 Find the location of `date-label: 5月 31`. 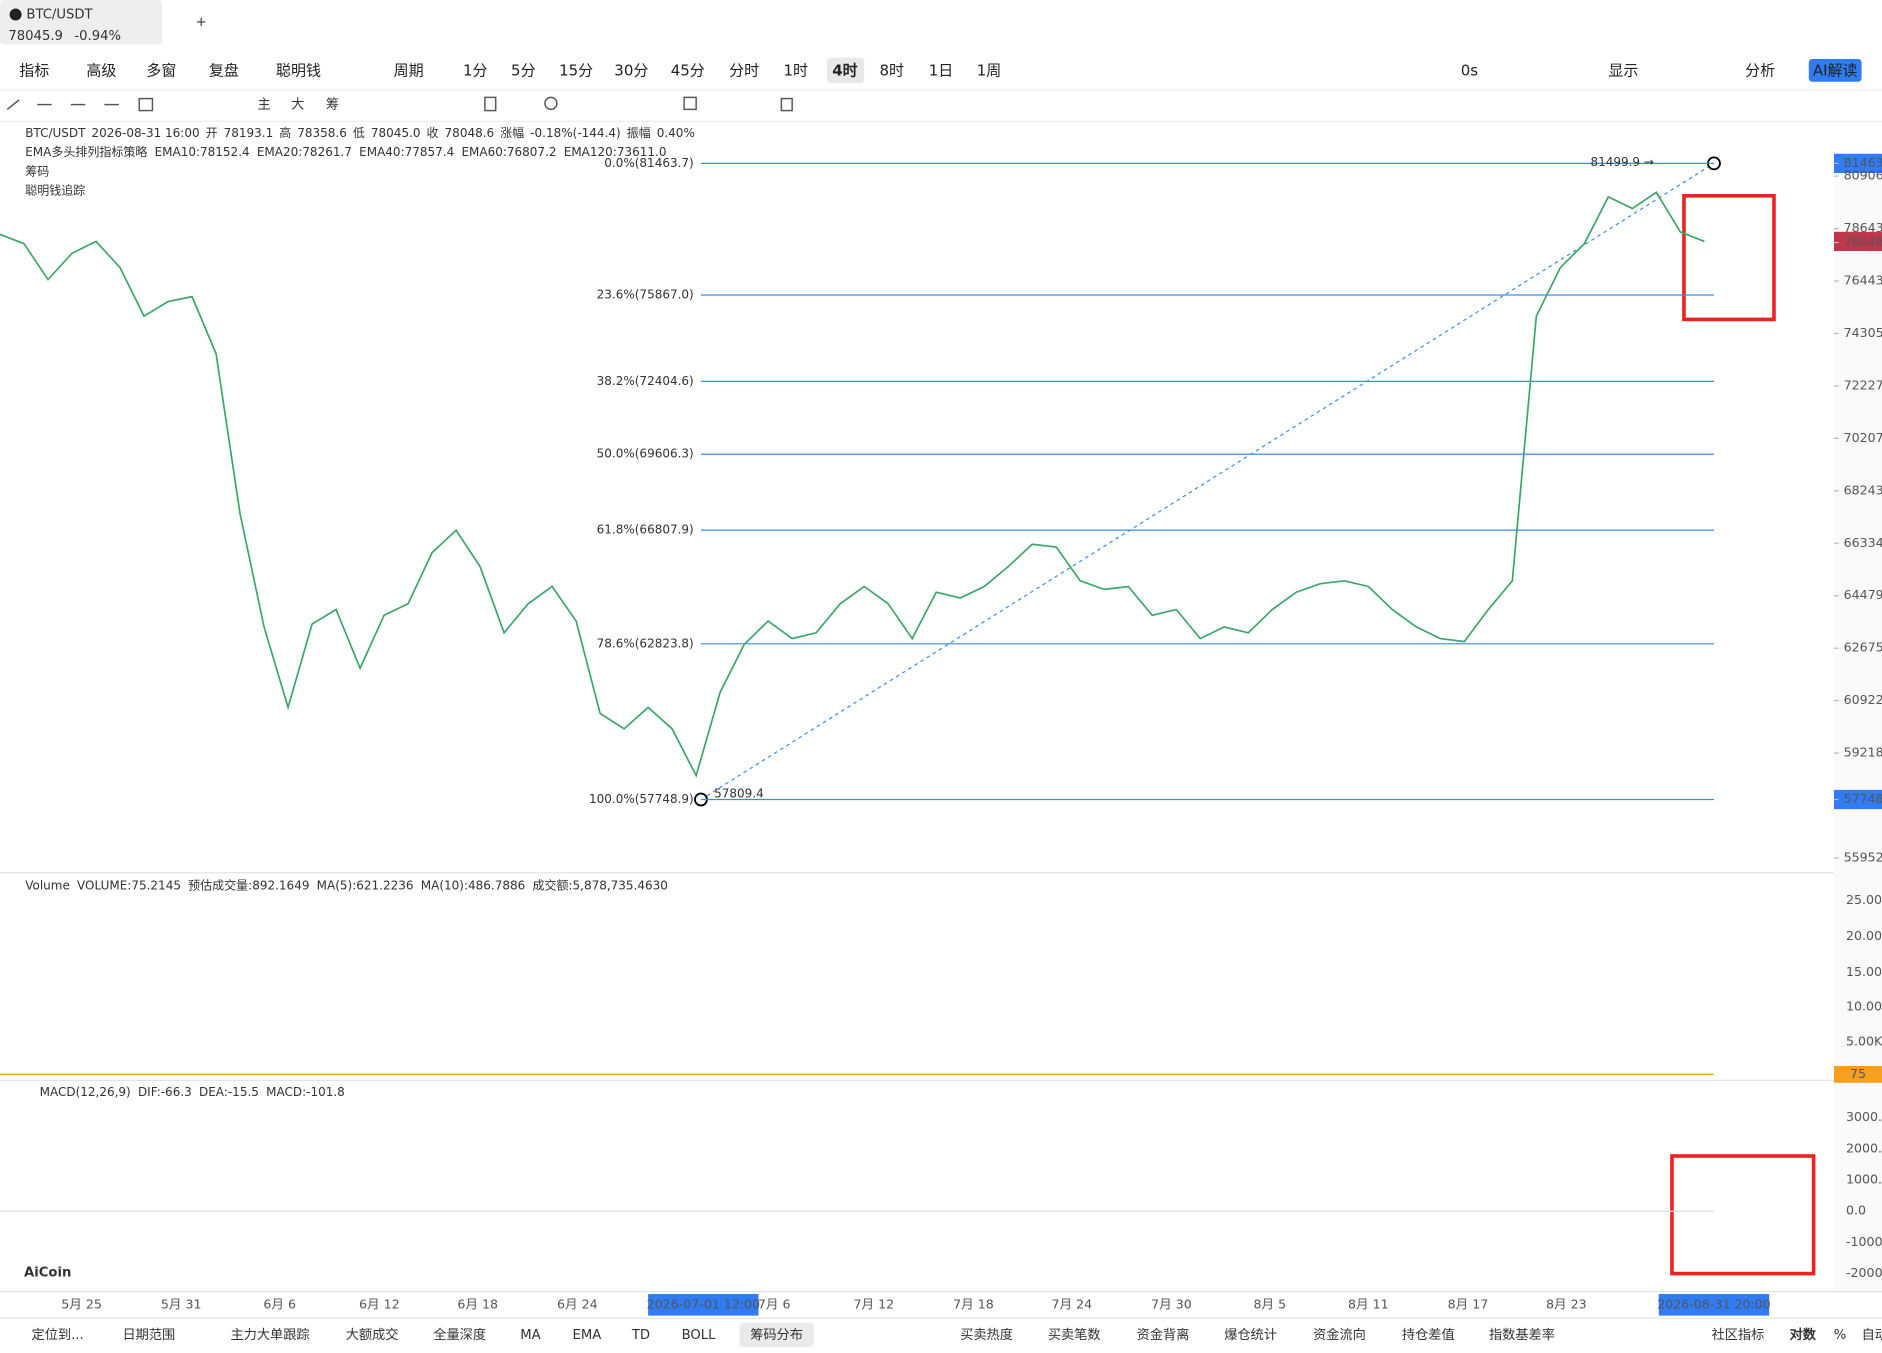

date-label: 5月 31 is located at coordinates (181, 1303).